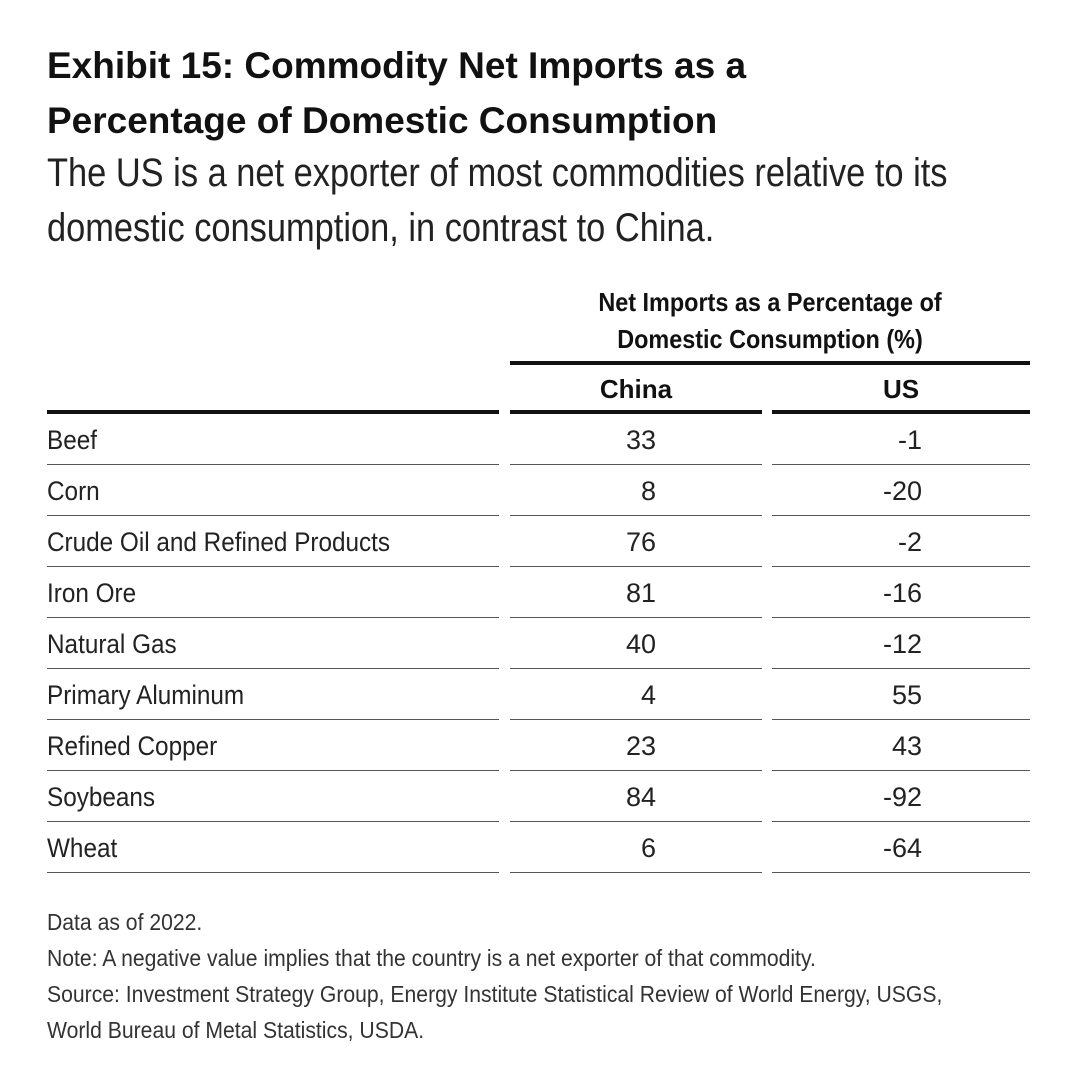 The image size is (1080, 1067). Describe the element at coordinates (146, 695) in the screenshot. I see `row-label-text: Primary Aluminum` at that location.